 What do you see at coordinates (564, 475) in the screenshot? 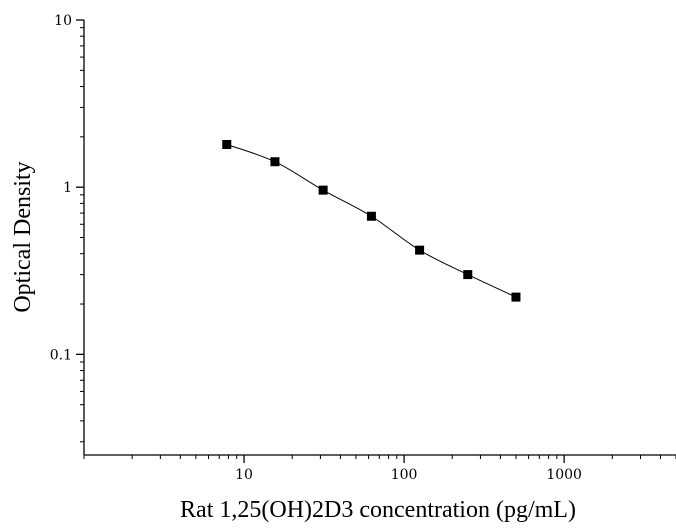
I see `x-tick-label: 1000` at bounding box center [564, 475].